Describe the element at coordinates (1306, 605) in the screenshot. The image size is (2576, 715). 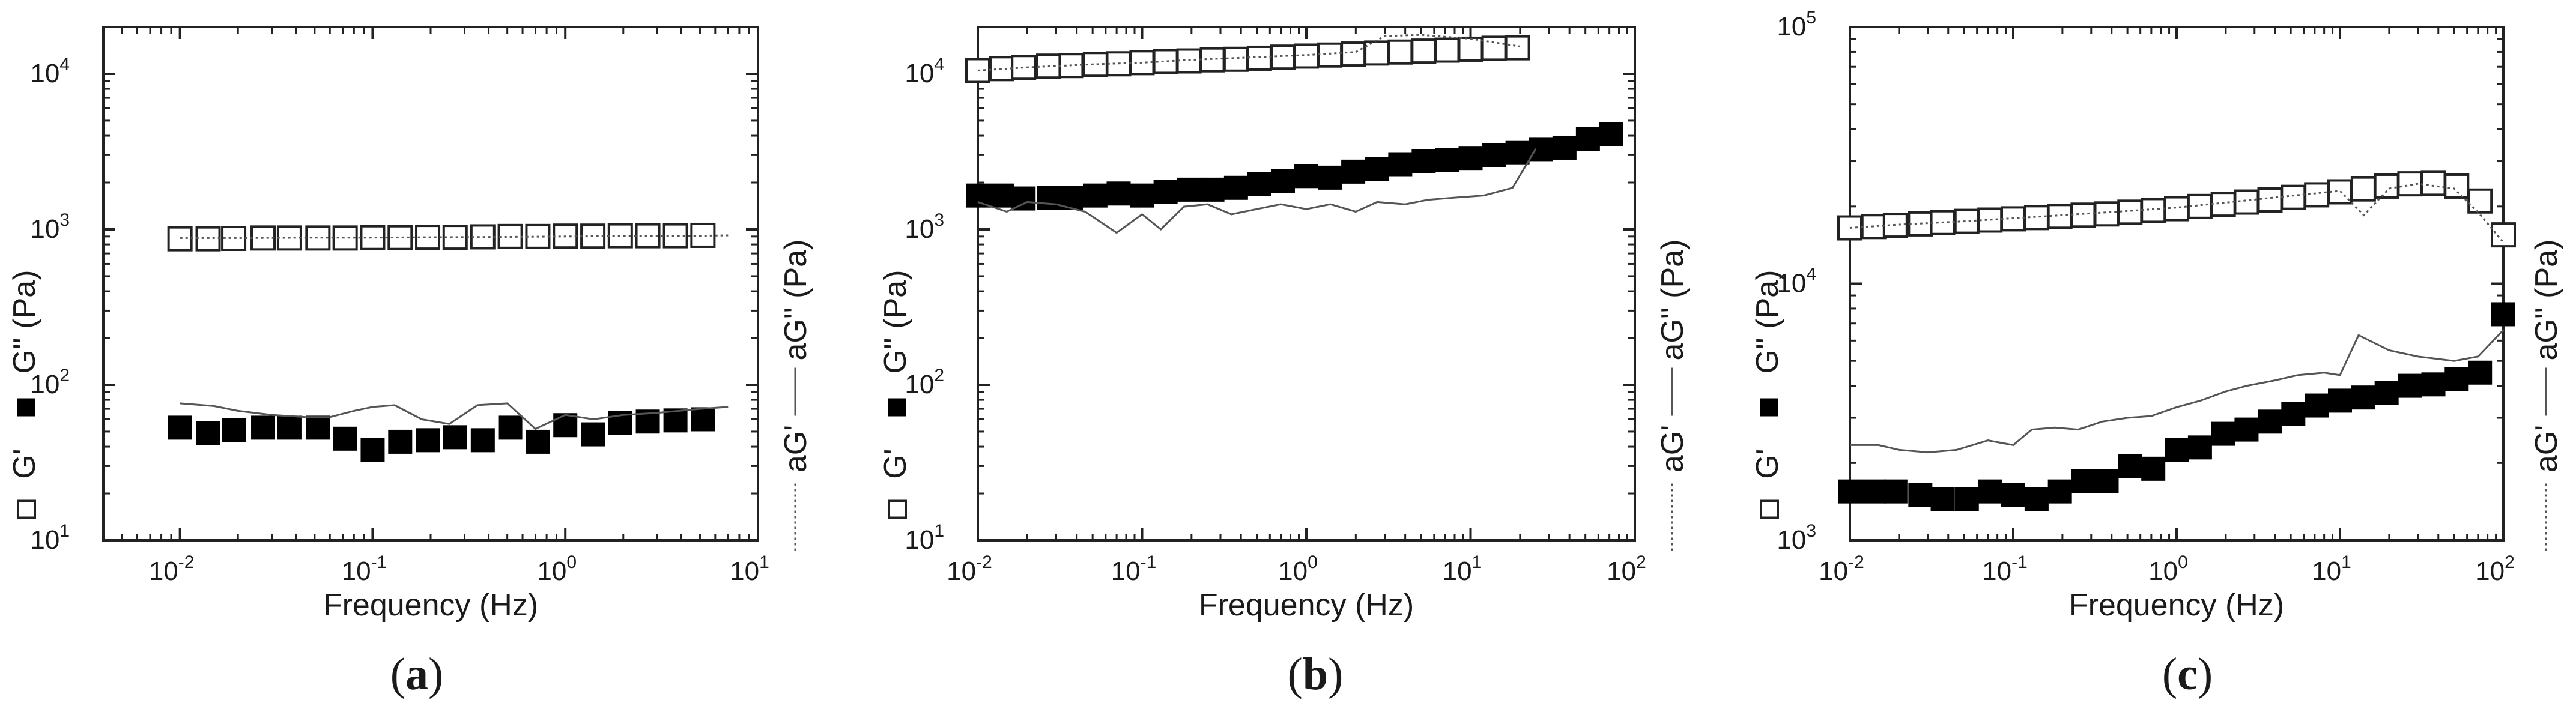
I see `x-axis-label: Frequency (Hz)` at that location.